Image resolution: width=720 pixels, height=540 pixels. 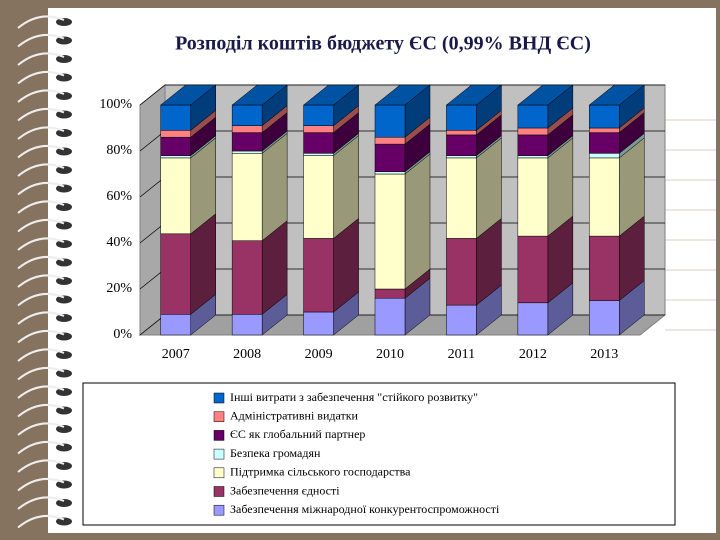 What do you see at coordinates (119, 150) in the screenshot?
I see `y-tick-label: 80%` at bounding box center [119, 150].